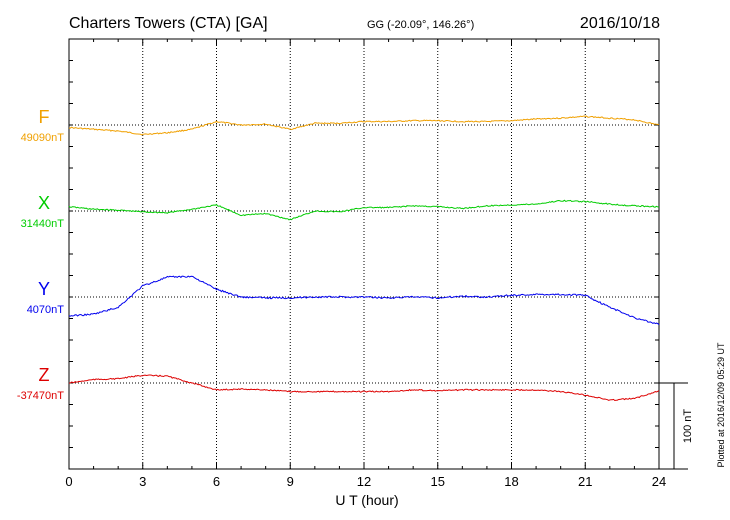 The width and height of the screenshot is (730, 520). What do you see at coordinates (366, 500) in the screenshot?
I see `x-axis-label: U T (hour)` at bounding box center [366, 500].